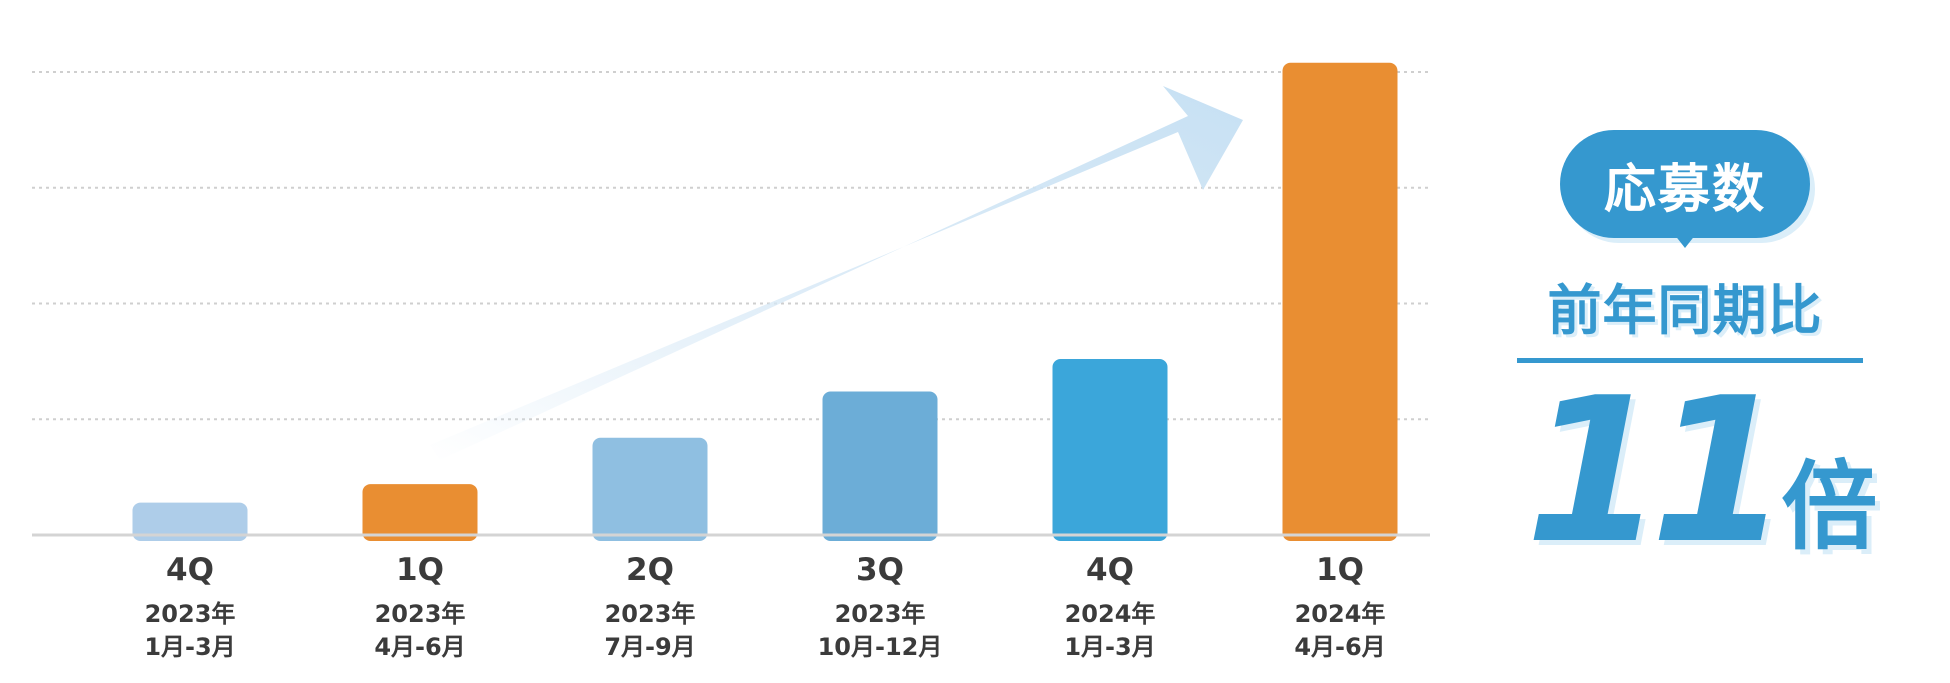  I want to click on tick-label-months: 7月-9月, so click(649, 647).